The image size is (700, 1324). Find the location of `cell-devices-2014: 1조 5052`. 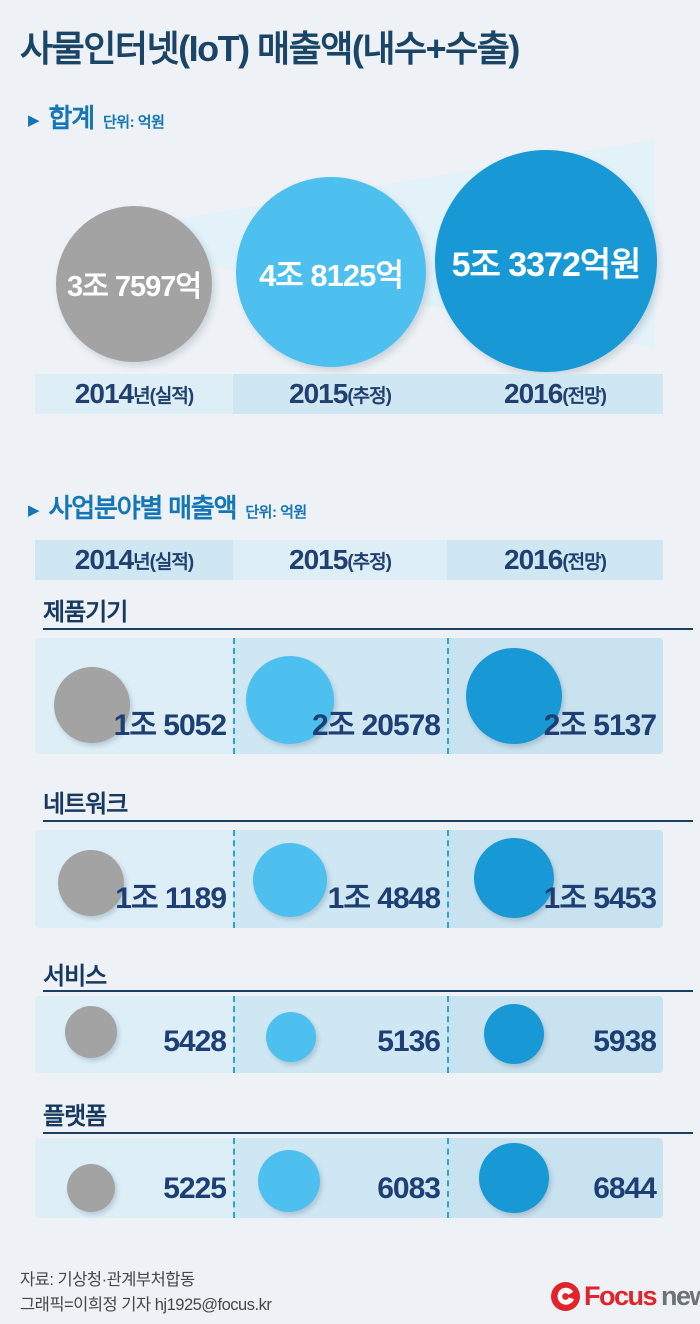

cell-devices-2014: 1조 5052 is located at coordinates (134, 696).